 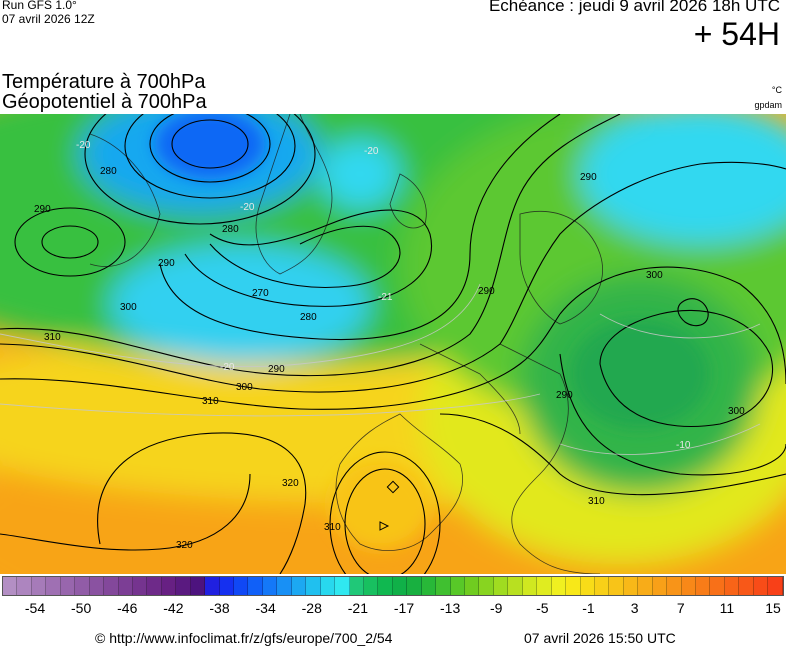 What do you see at coordinates (184, 545) in the screenshot?
I see `contour-label: 320` at bounding box center [184, 545].